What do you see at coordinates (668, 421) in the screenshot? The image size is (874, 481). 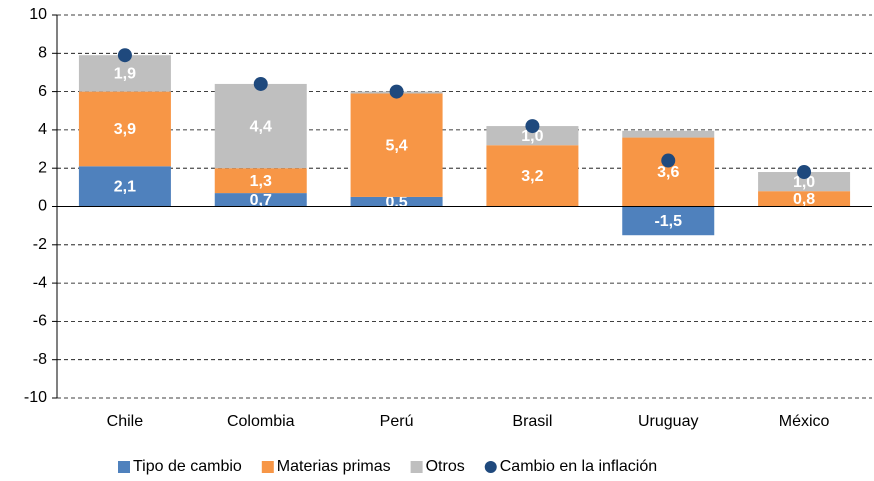 I see `x-tick-label: Uruguay` at bounding box center [668, 421].